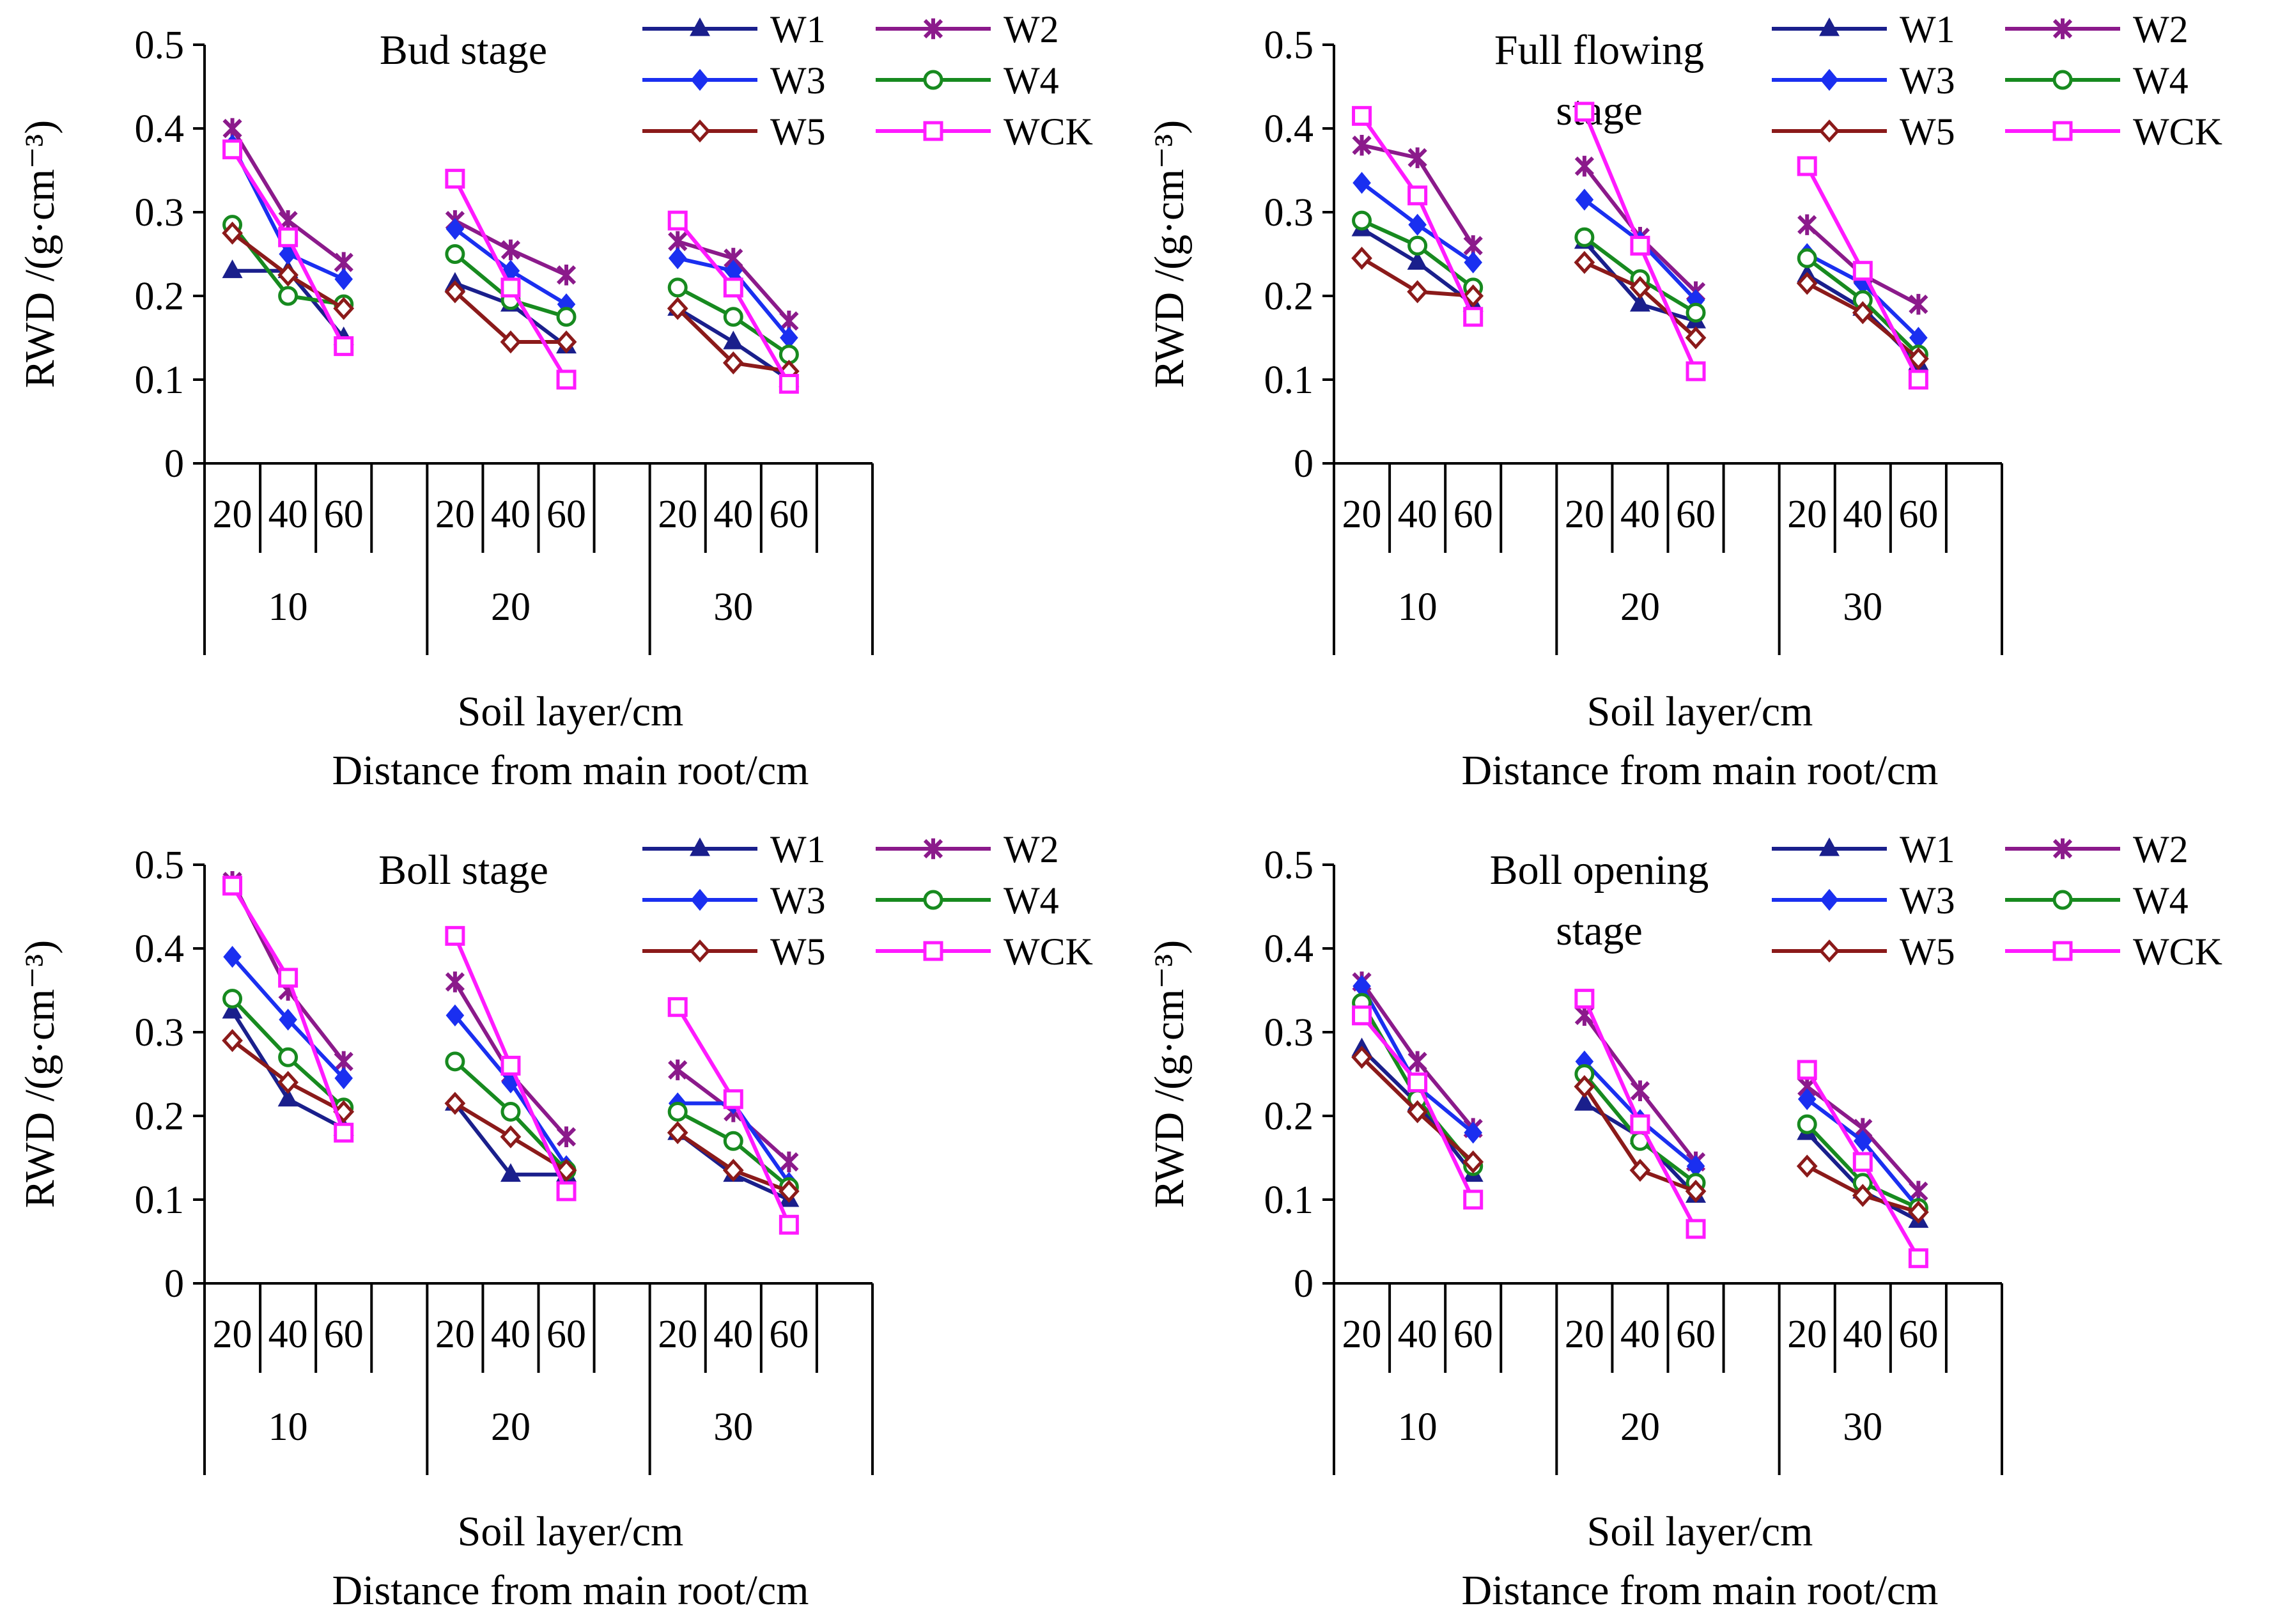 The width and height of the screenshot is (2271, 1624). Describe the element at coordinates (571, 711) in the screenshot. I see `x-axis-label-soil-layer: Soil layer/cm` at that location.